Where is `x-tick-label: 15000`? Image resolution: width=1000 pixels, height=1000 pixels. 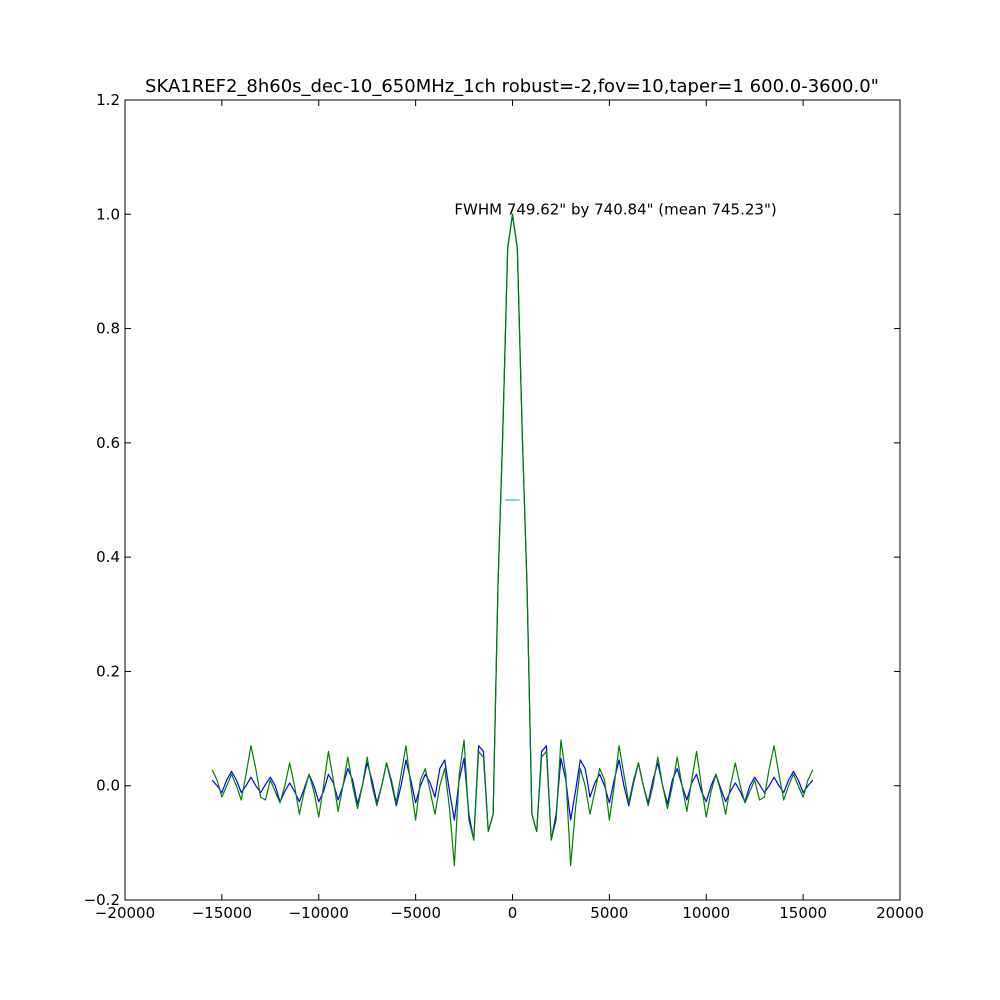 x-tick-label: 15000 is located at coordinates (803, 913).